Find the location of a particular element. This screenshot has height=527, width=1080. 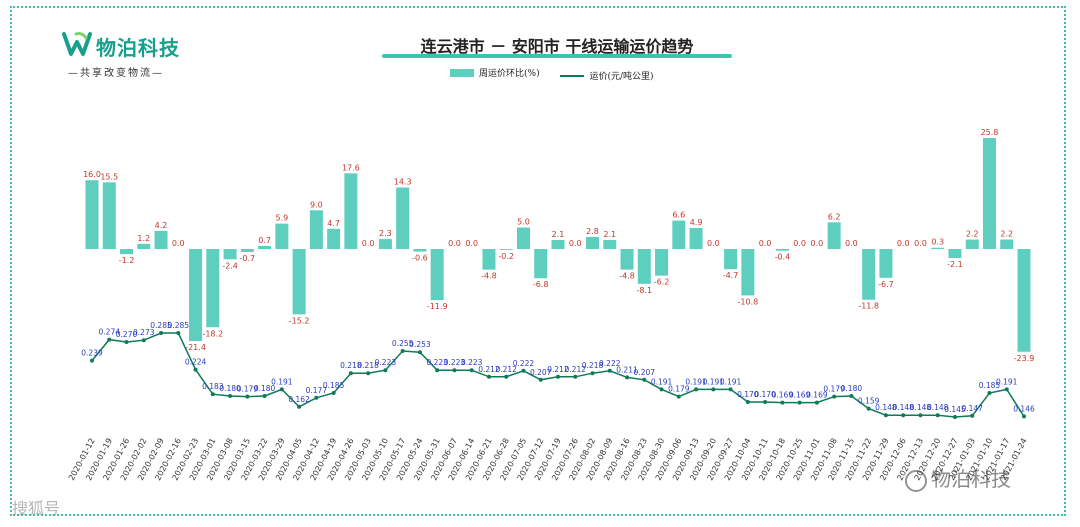

bar-label: -23.9 is located at coordinates (1024, 358).